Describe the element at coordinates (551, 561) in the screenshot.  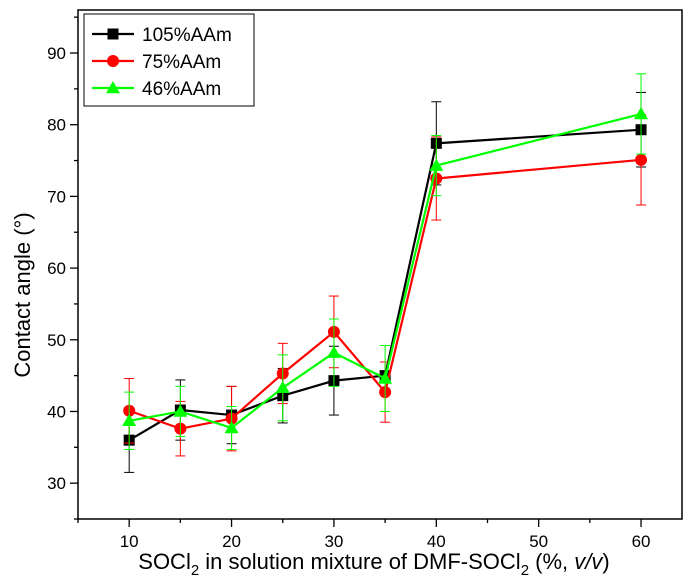
I see `x-axis-title-suffix-open: (%,` at that location.